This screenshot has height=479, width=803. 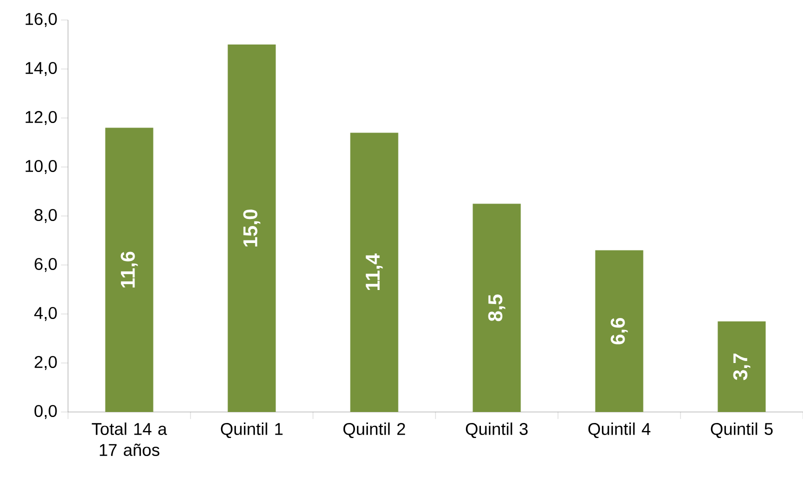 I want to click on data-label: 3,7, so click(x=741, y=367).